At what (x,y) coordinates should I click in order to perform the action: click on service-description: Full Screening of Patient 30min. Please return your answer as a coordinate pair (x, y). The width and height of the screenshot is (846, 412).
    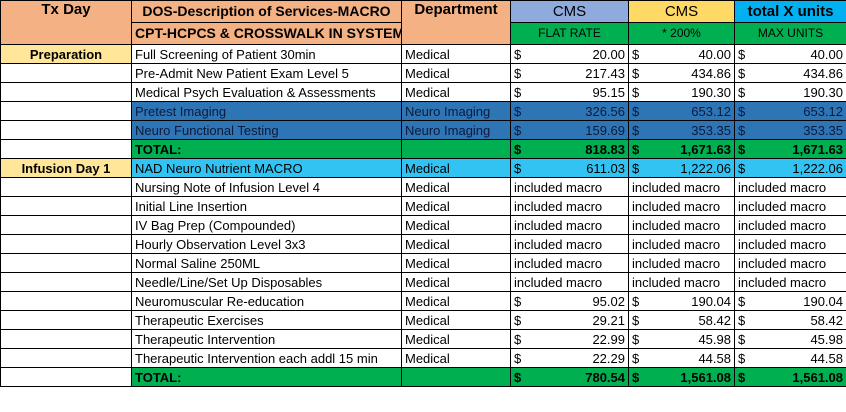
    Looking at the image, I should click on (266, 54).